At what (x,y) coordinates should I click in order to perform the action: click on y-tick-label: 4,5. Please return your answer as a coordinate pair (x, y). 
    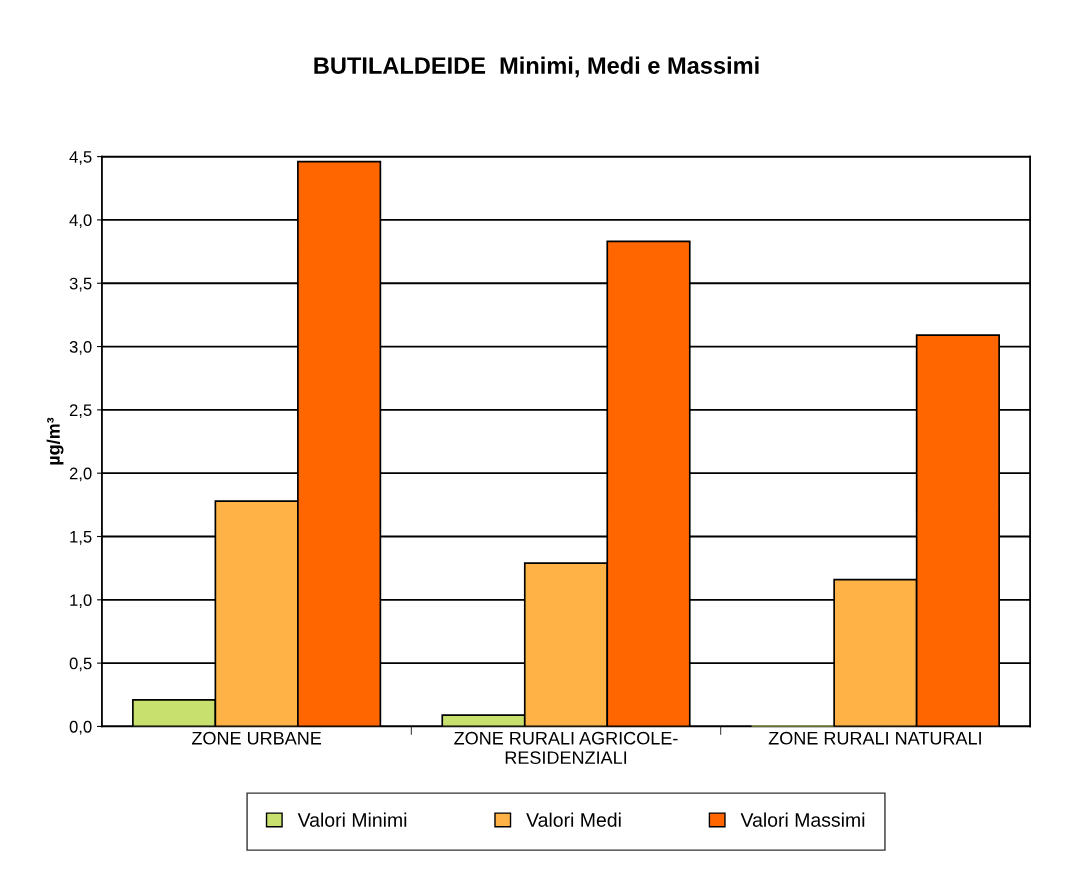
    Looking at the image, I should click on (80, 158).